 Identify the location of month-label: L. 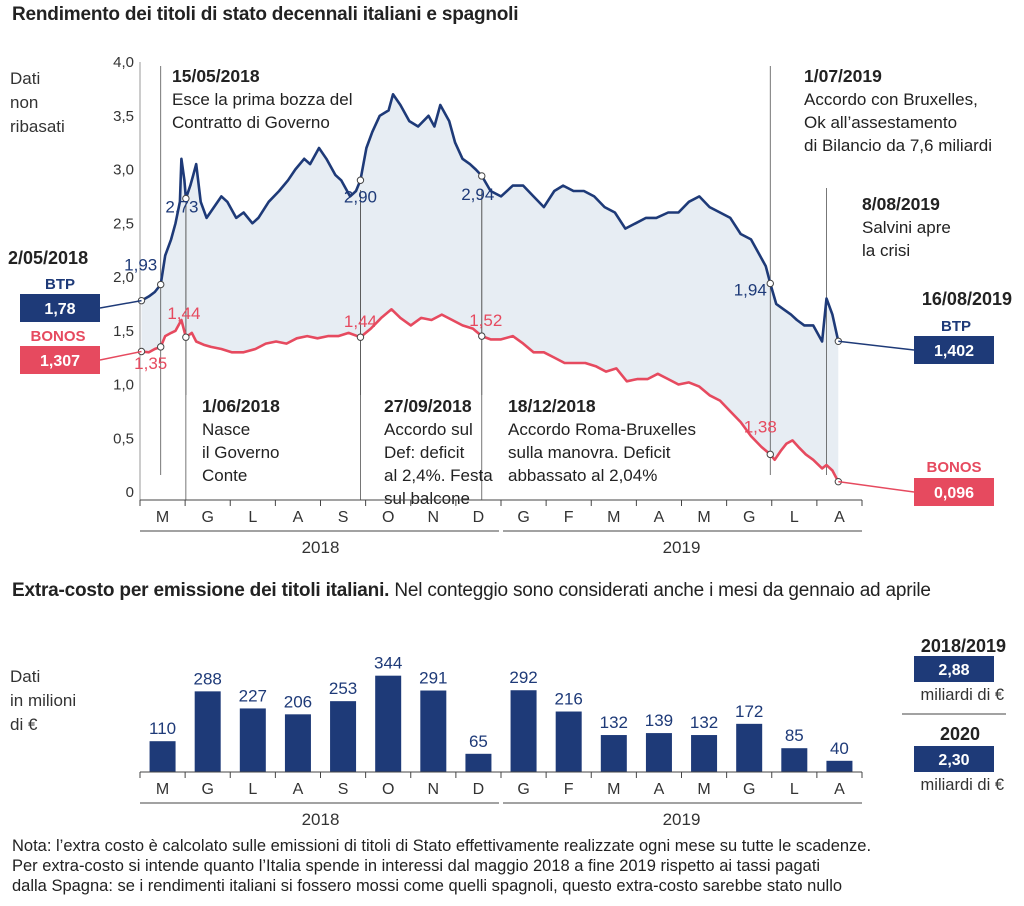
(794, 517).